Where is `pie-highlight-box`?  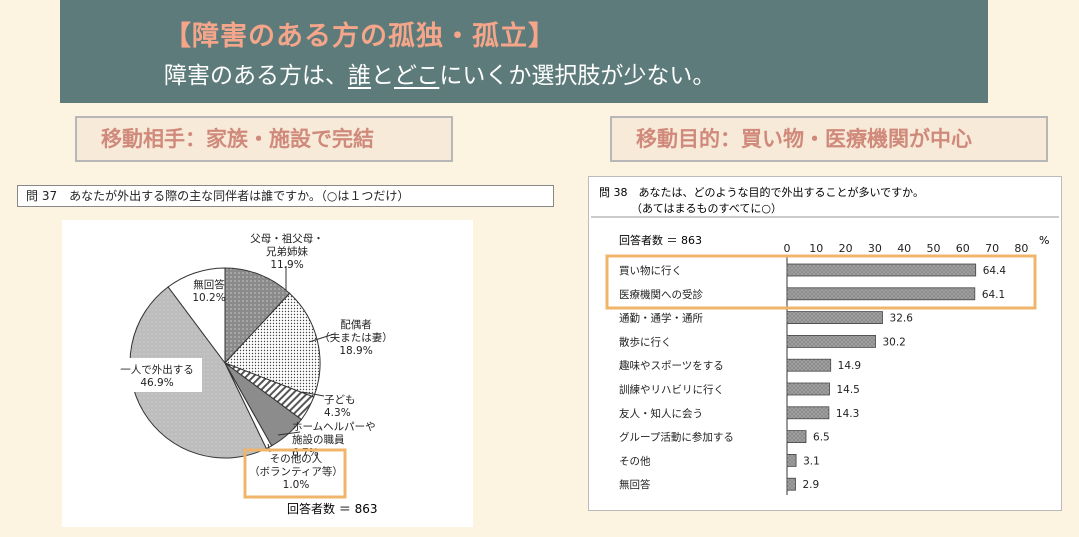 pie-highlight-box is located at coordinates (295, 473).